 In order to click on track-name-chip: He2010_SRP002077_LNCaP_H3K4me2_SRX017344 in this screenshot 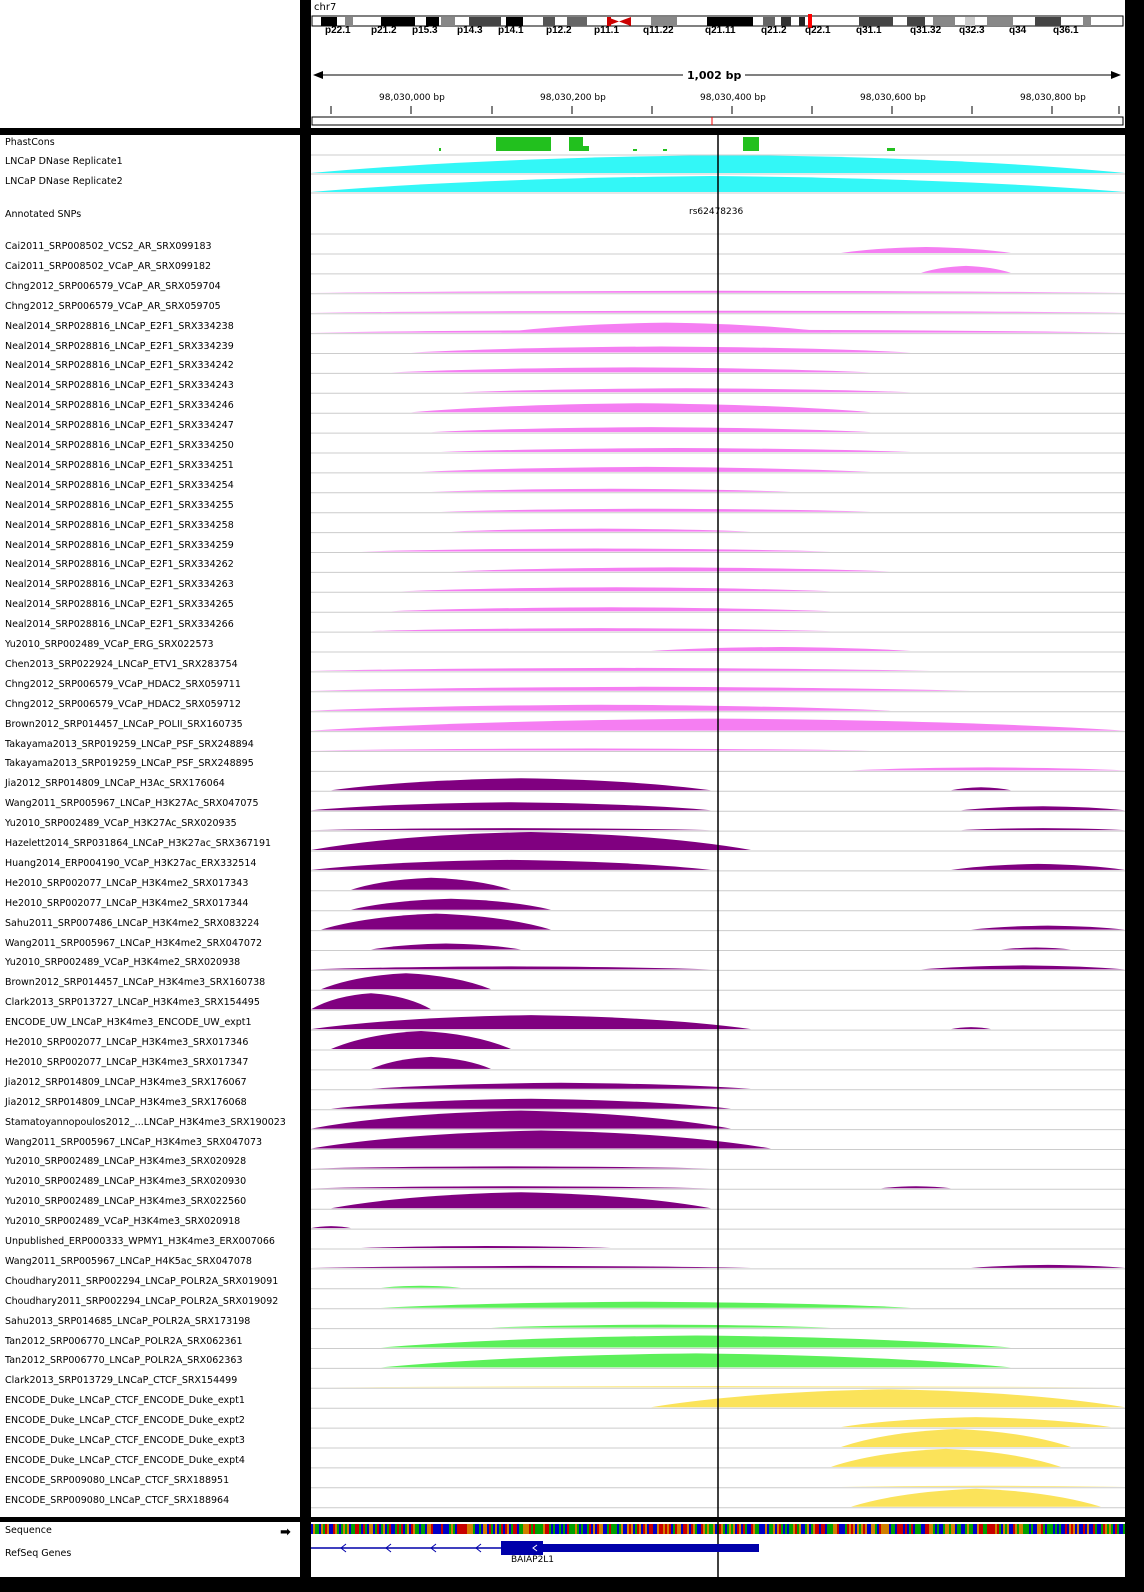, I will do `click(127, 903)`.